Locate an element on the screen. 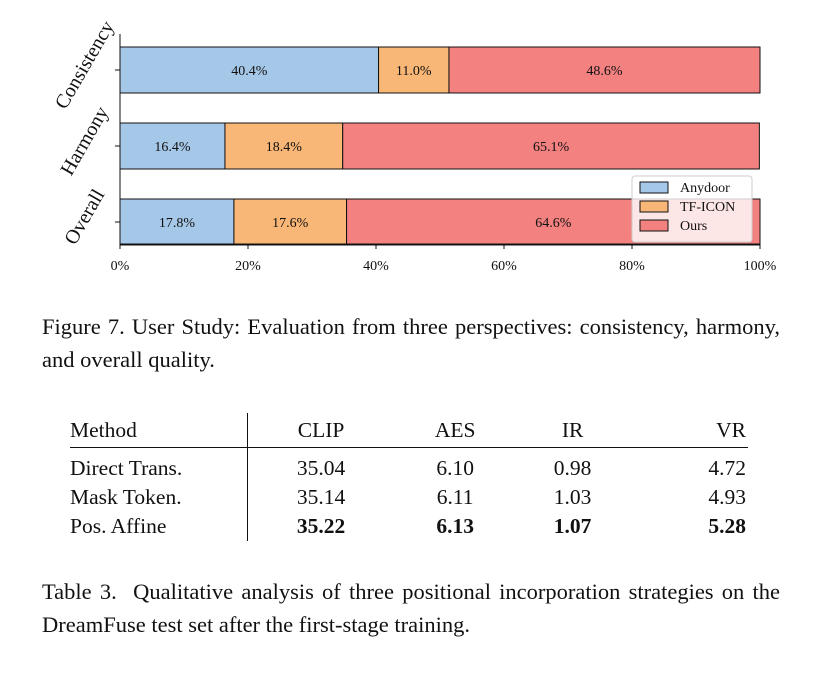 The height and width of the screenshot is (673, 819). ir-cell: 1.07 is located at coordinates (572, 526).